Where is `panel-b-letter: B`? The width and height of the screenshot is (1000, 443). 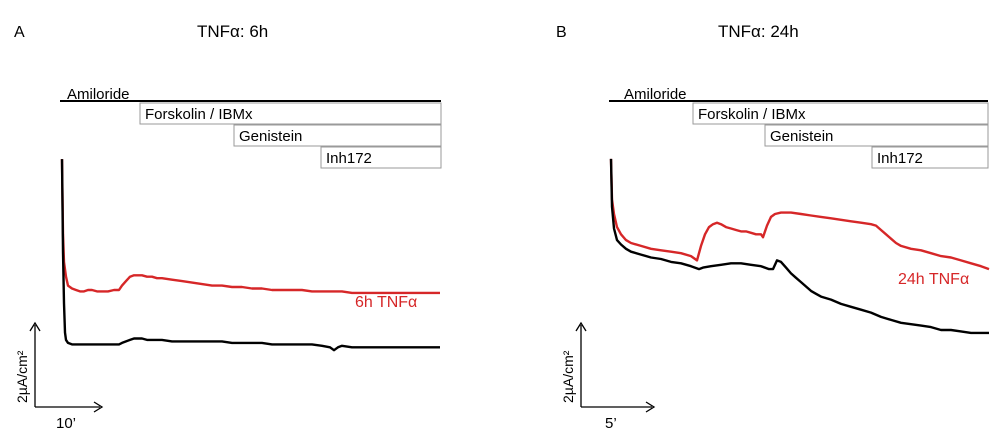
panel-b-letter: B is located at coordinates (561, 32).